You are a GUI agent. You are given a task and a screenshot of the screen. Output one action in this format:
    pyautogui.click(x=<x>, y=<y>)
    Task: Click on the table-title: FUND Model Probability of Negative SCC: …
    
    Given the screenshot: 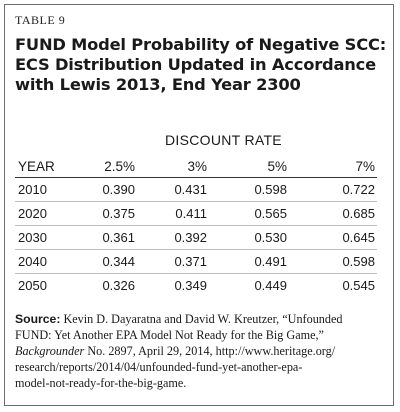 What is the action you would take?
    pyautogui.click(x=201, y=65)
    